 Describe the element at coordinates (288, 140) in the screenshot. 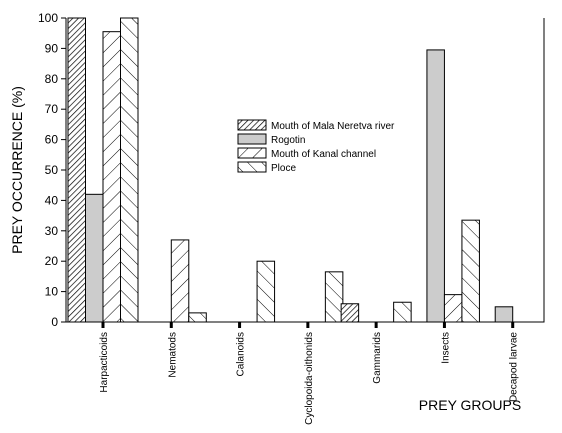

I see `legend-label: Rogotin` at that location.